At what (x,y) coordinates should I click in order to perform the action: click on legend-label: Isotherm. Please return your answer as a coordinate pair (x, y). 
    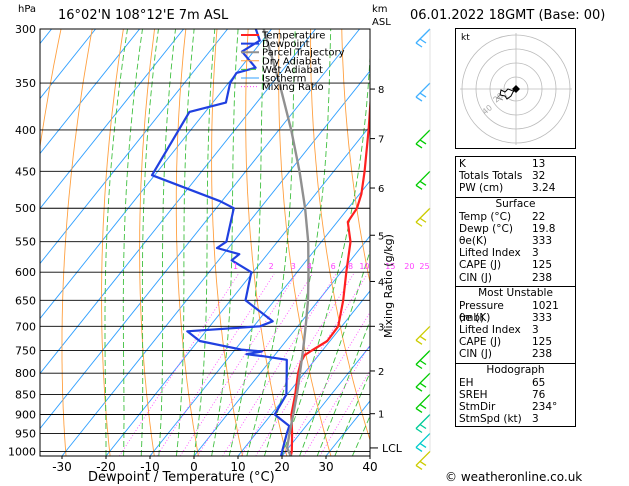
    Looking at the image, I should click on (284, 79).